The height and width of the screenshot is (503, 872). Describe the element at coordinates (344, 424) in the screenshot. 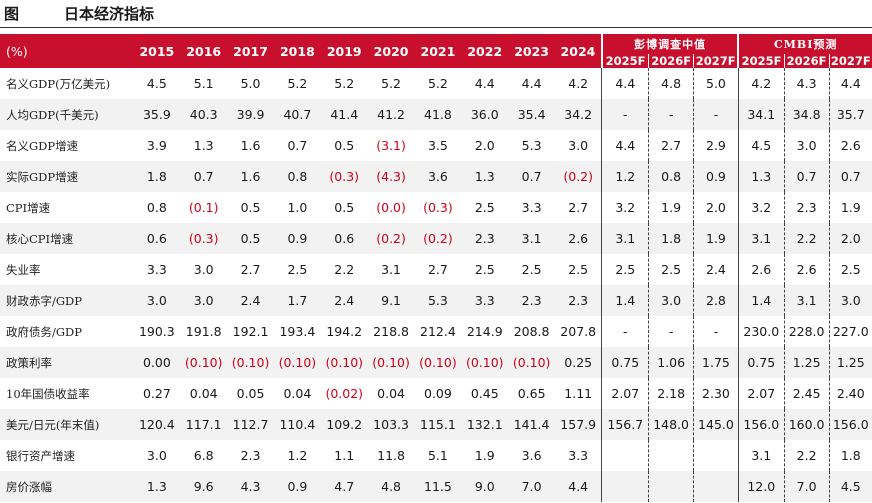

I see `historical-cell: 109.2` at that location.